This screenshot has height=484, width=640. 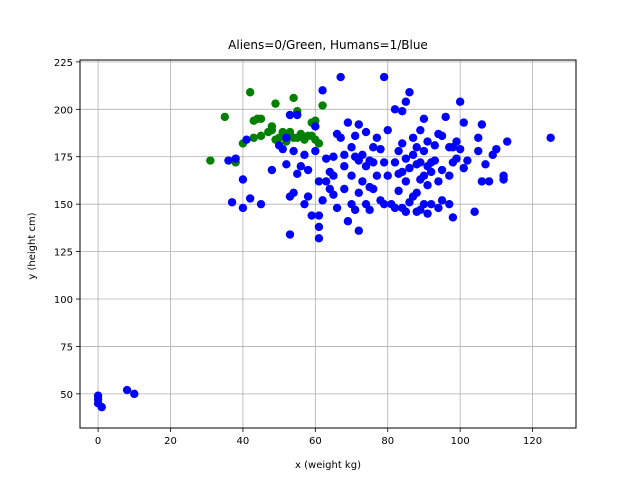 I want to click on y-tick-label: 150, so click(x=63, y=205).